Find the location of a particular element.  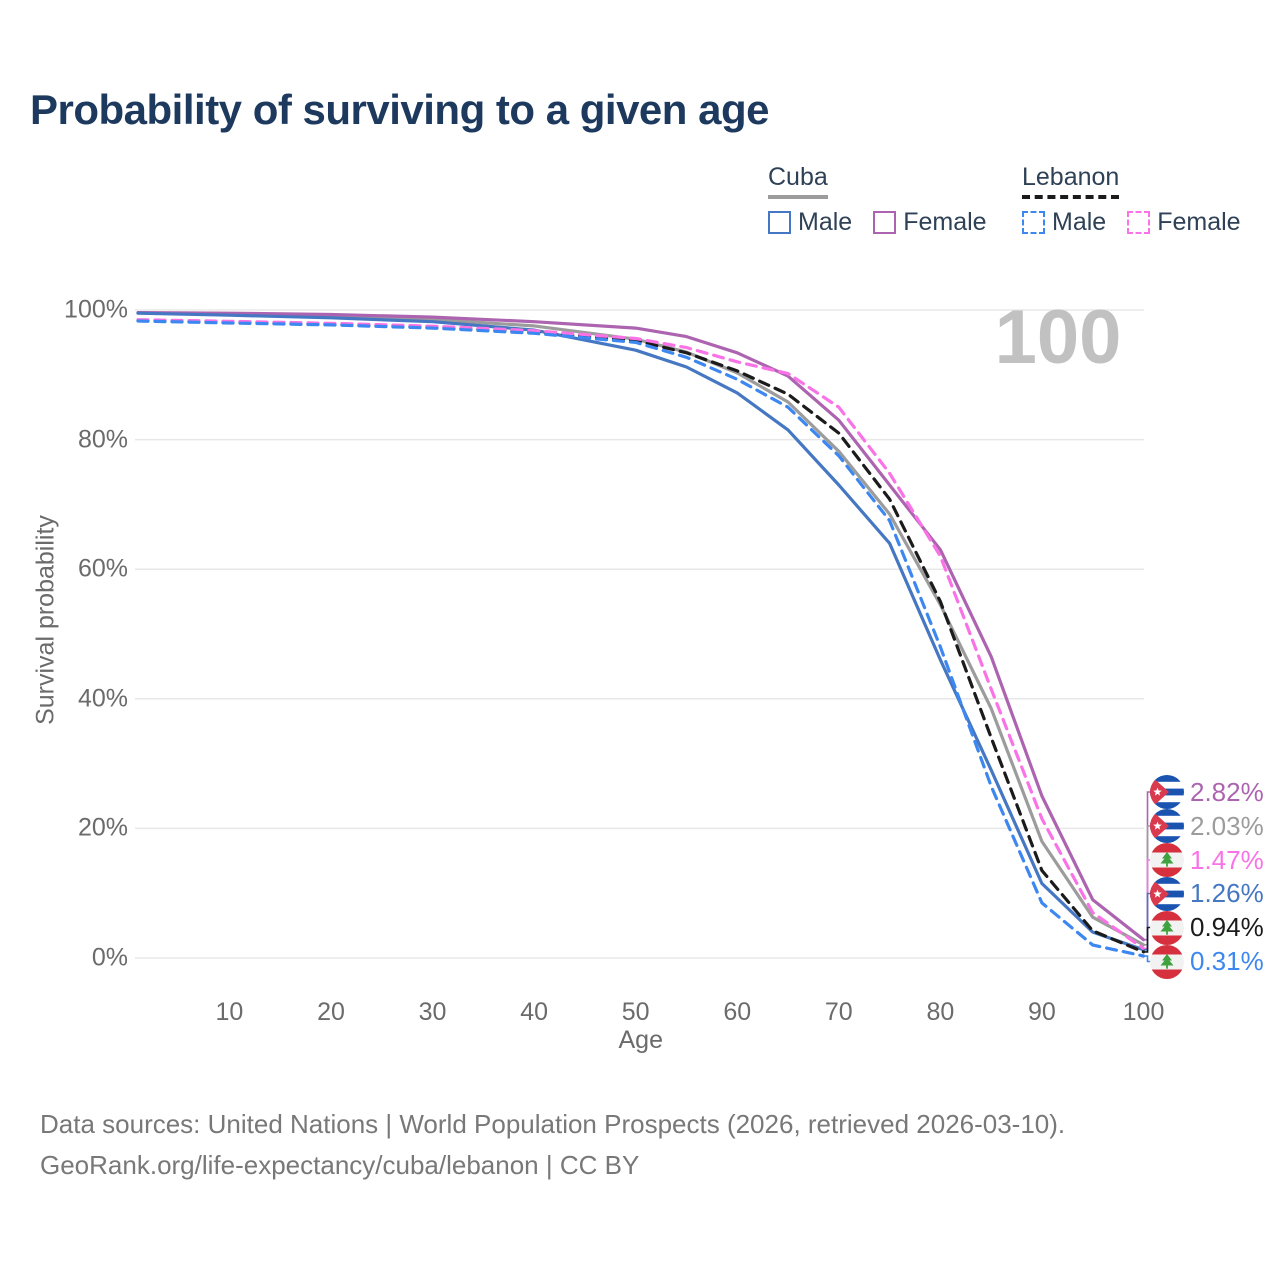

legend-group-lebanon-label: Lebanon is located at coordinates (1071, 181).